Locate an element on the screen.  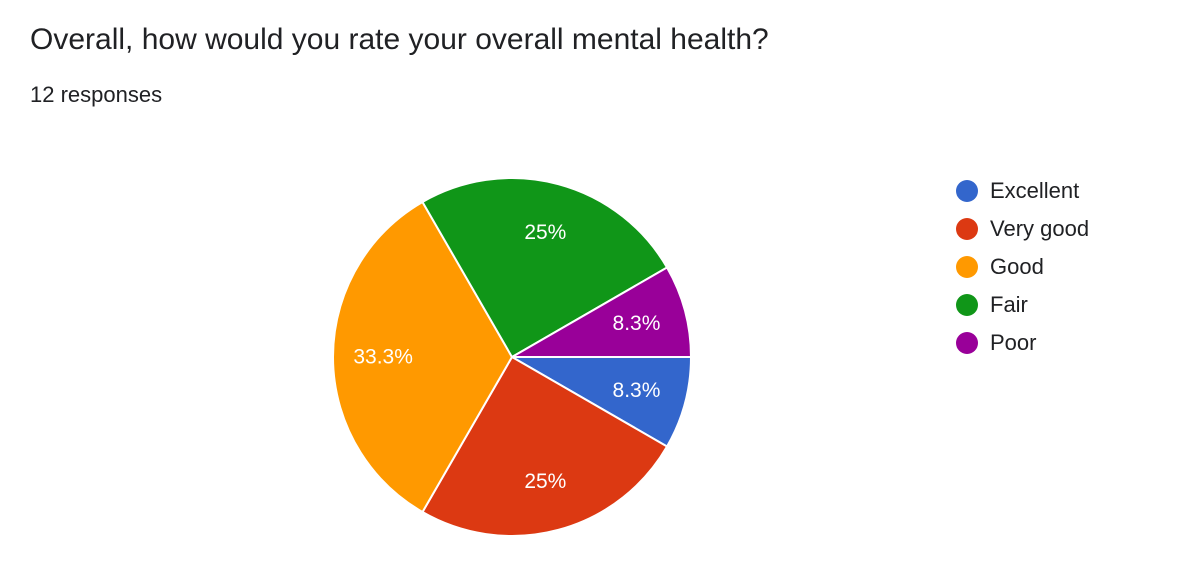
legend-label: Poor is located at coordinates (1013, 342).